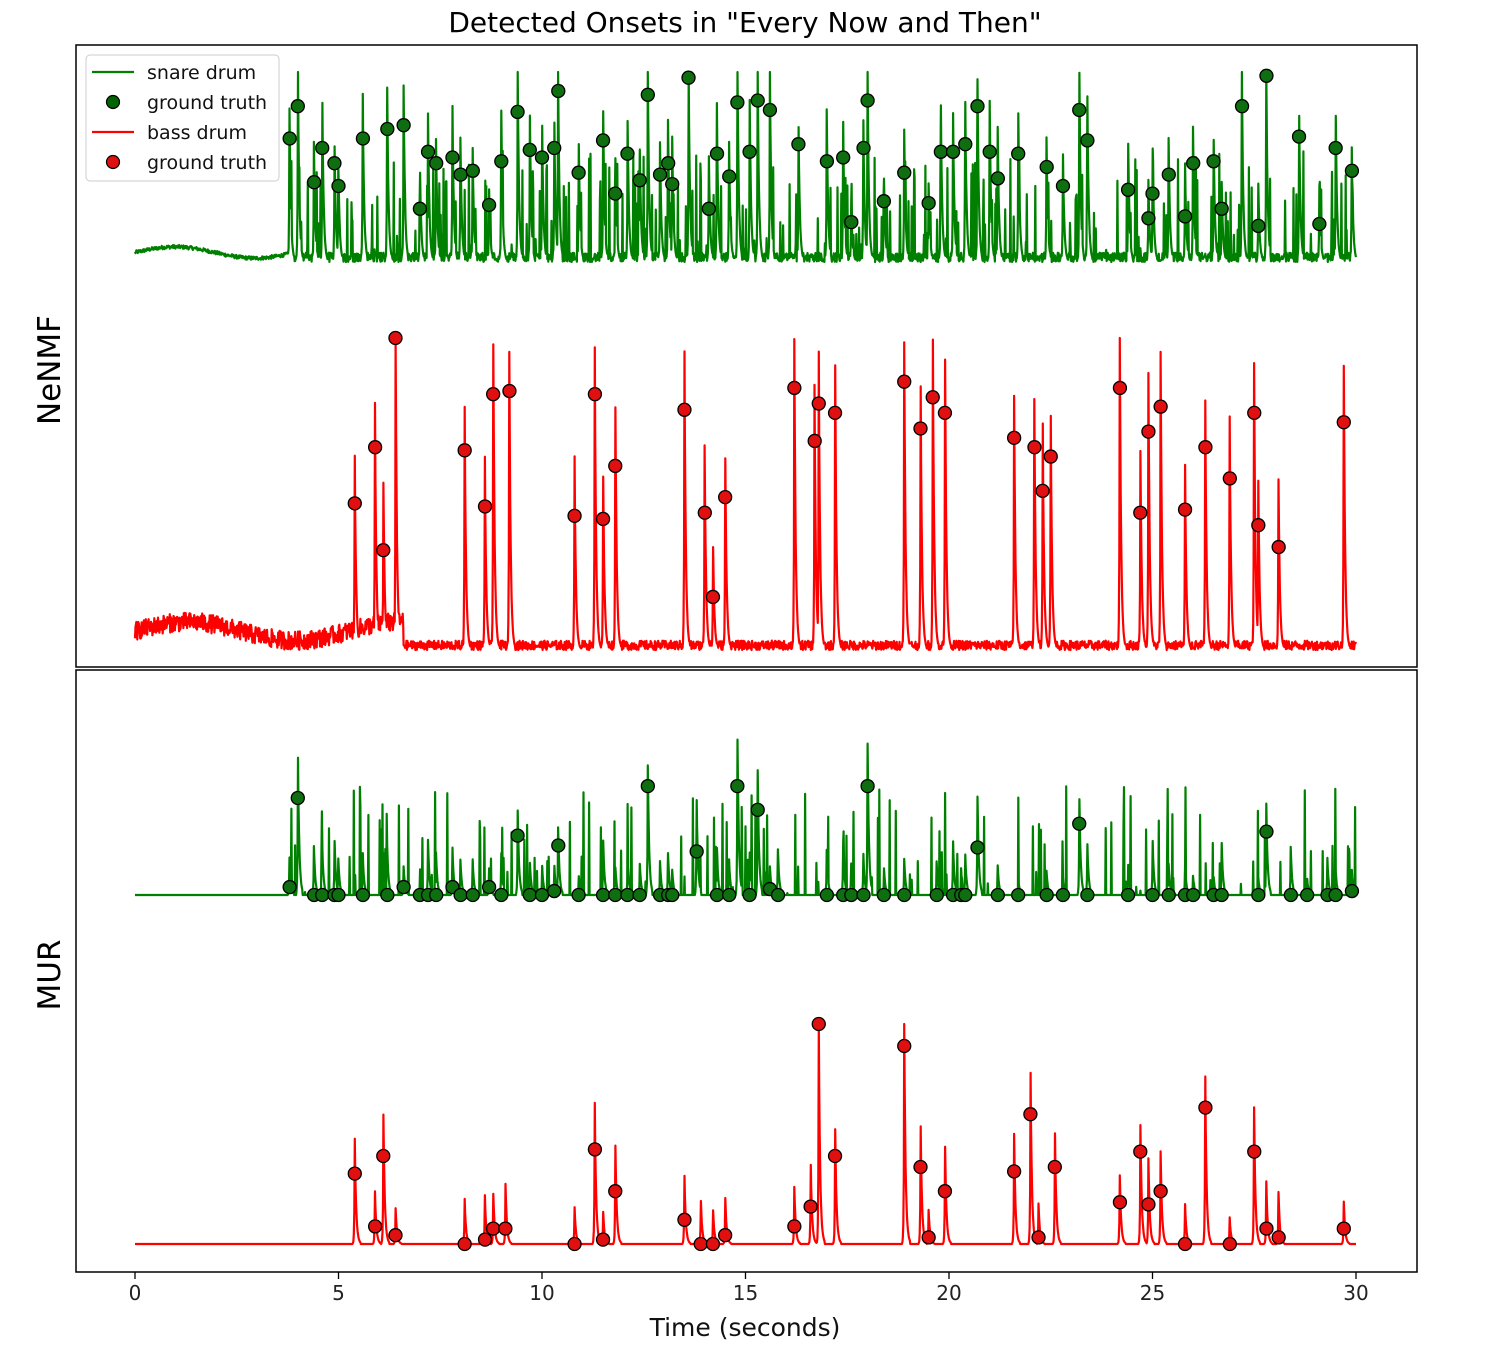 The width and height of the screenshot is (1499, 1360). Describe the element at coordinates (745, 167) in the screenshot. I see `snare-drum-line-nenmf` at that location.